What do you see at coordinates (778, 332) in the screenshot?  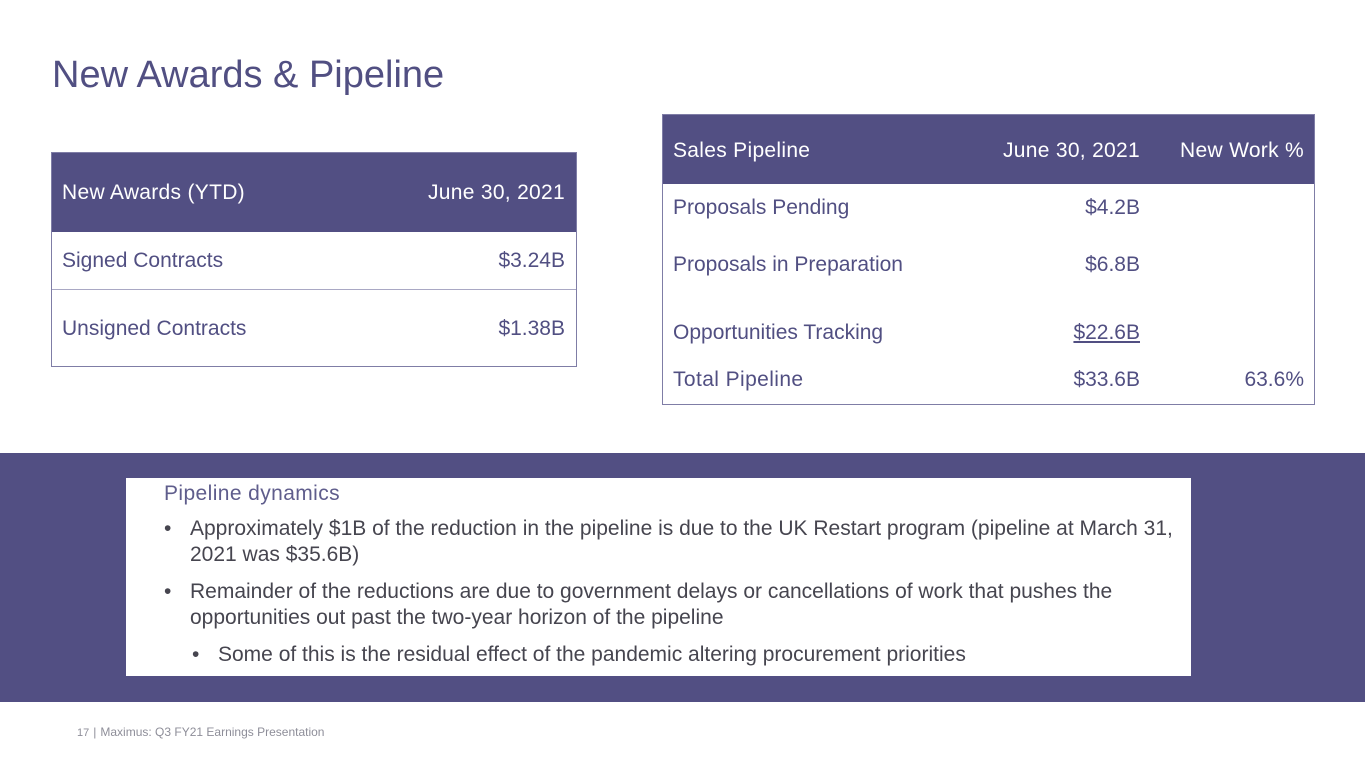 I see `row-label: Opportunities Tracking` at bounding box center [778, 332].